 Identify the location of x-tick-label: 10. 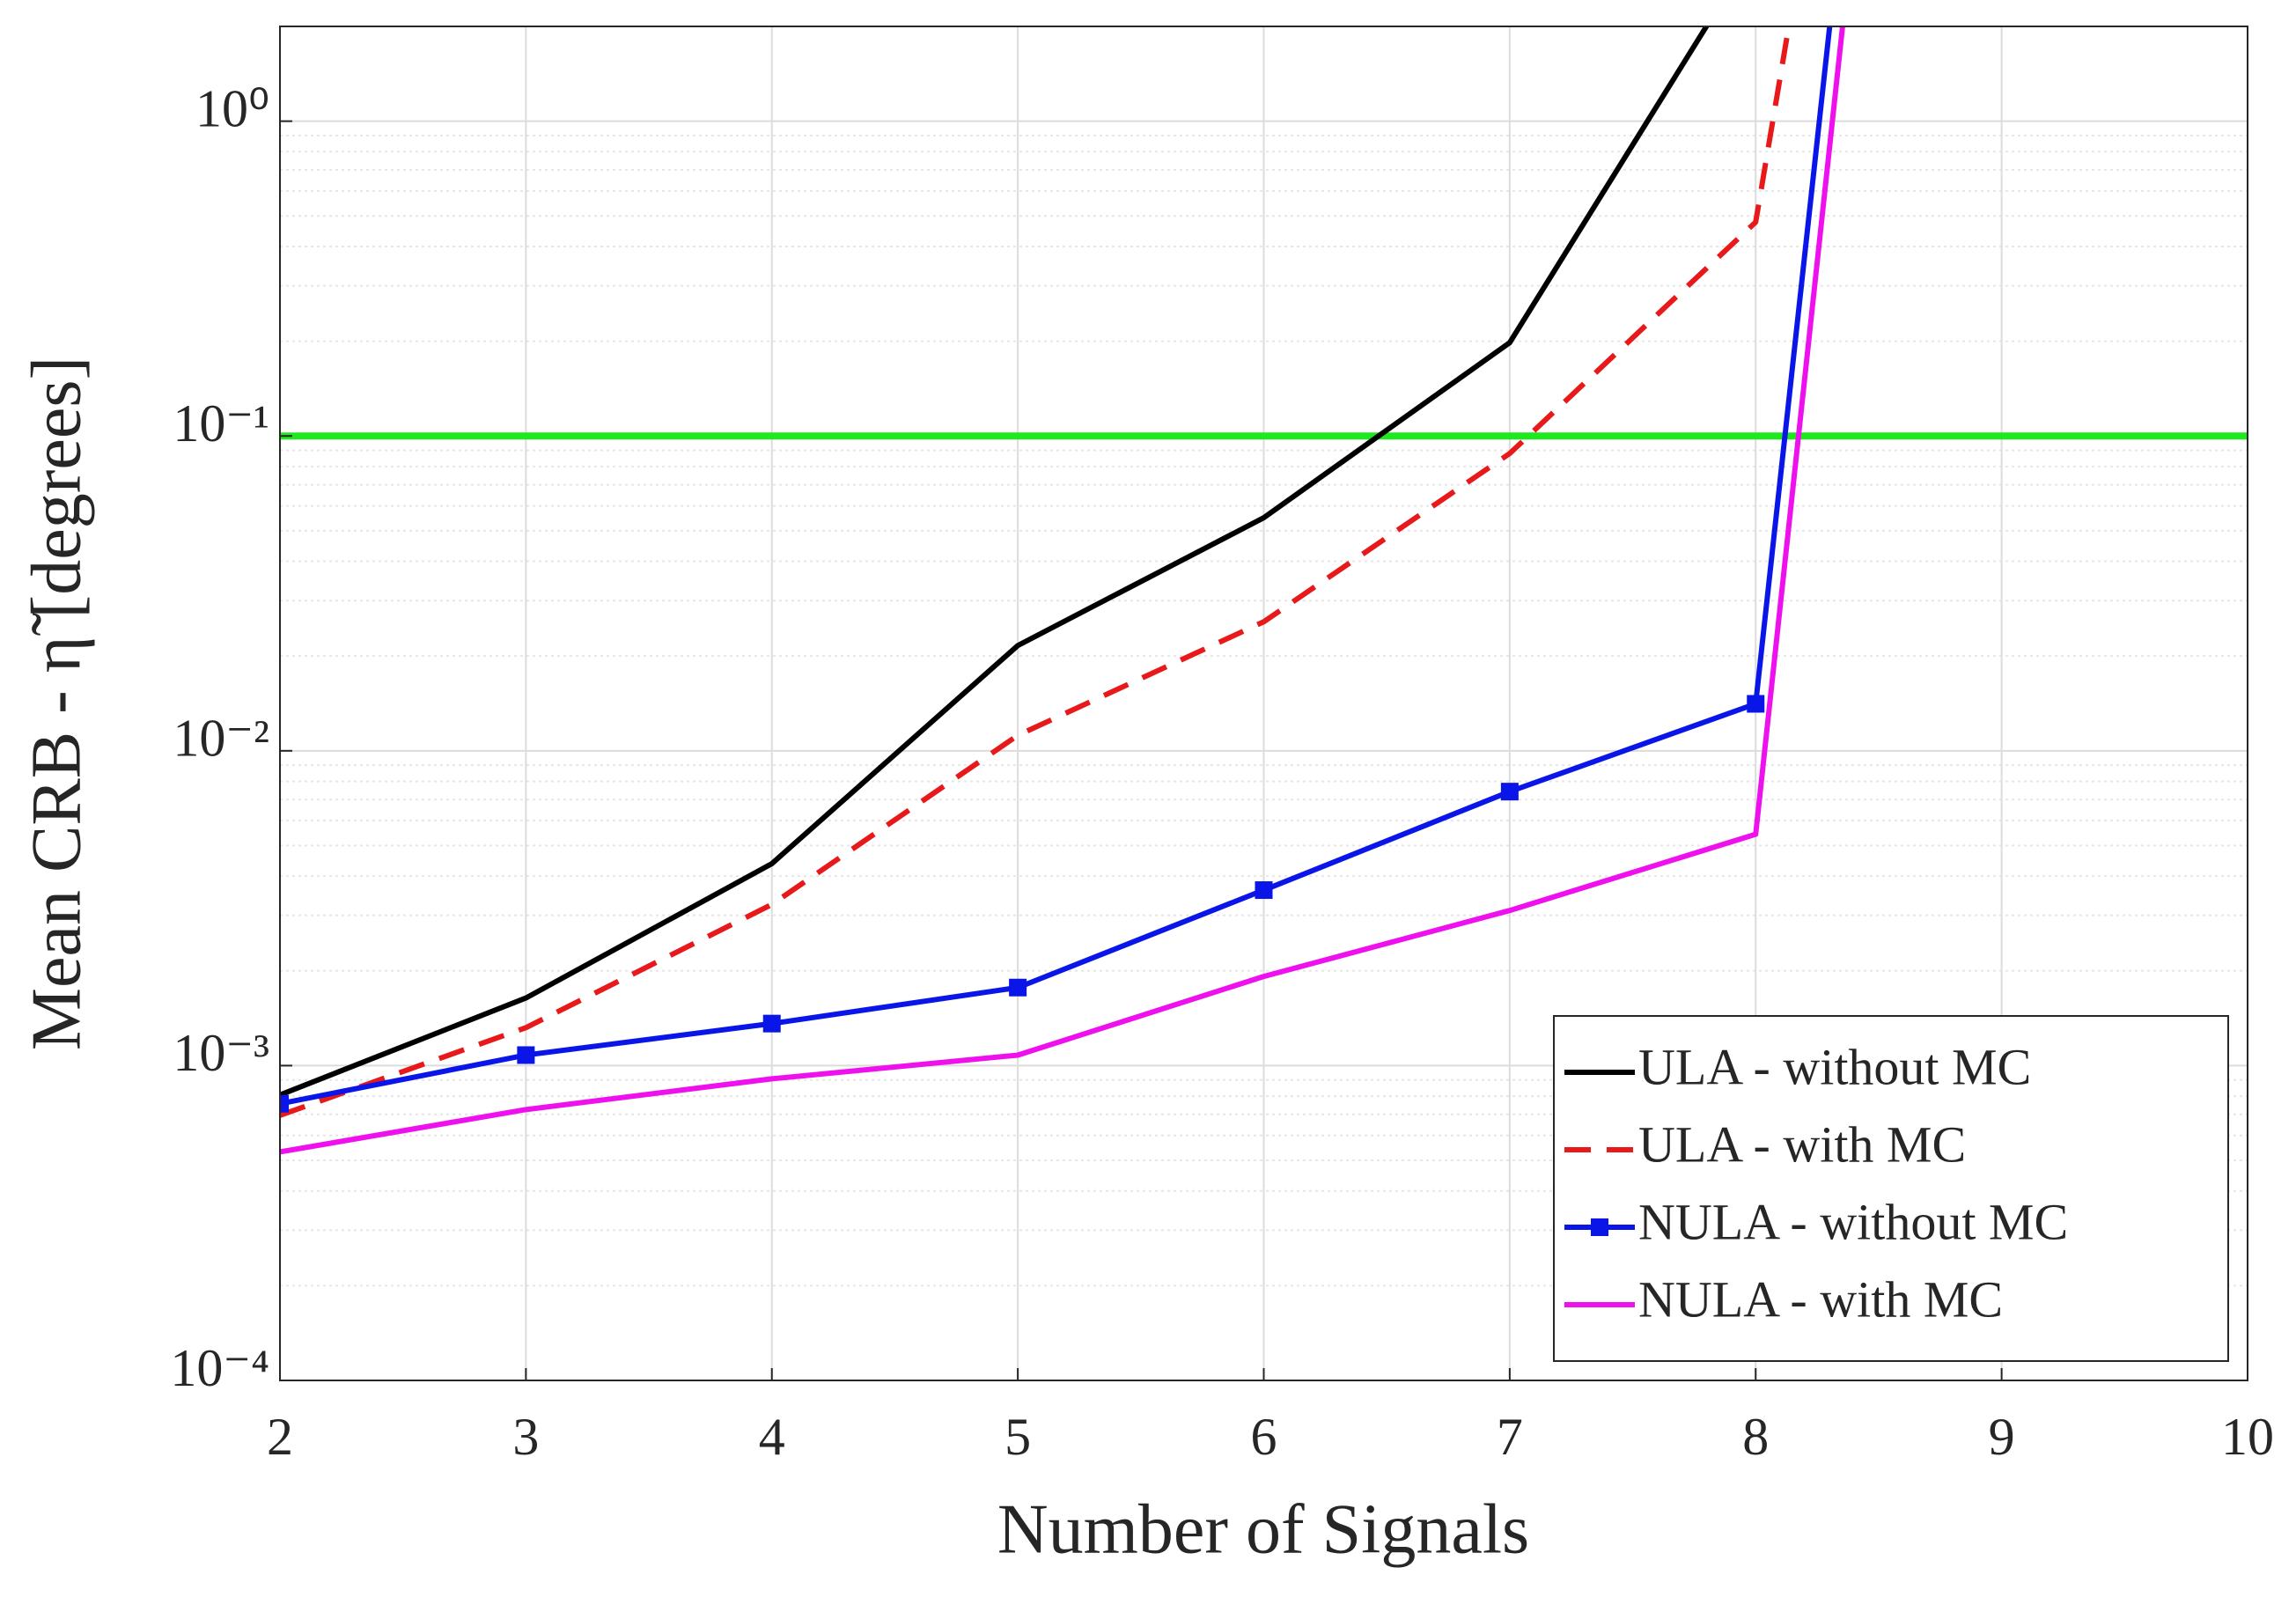
(2247, 1437).